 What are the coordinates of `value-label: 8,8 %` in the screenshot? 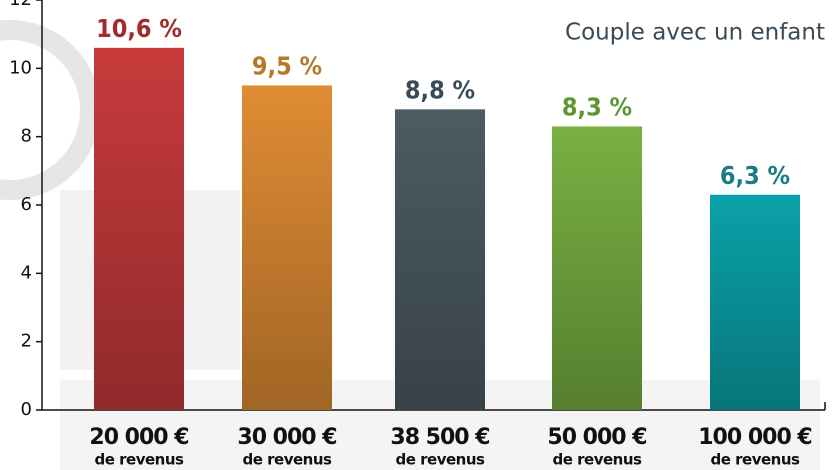 It's located at (440, 89).